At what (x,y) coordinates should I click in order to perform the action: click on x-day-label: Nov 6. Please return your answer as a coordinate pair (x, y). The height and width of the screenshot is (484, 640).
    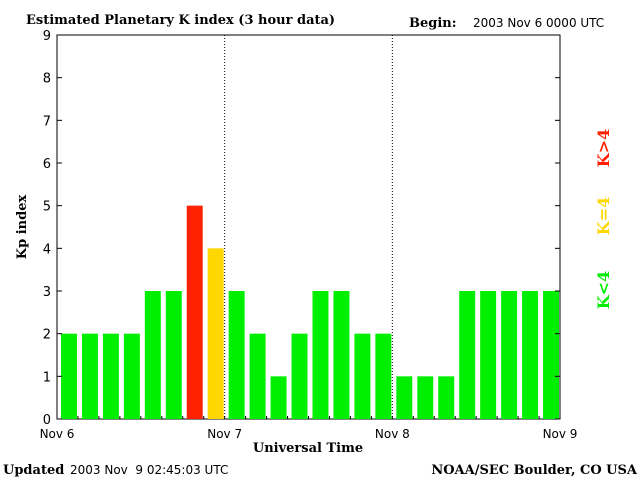
    Looking at the image, I should click on (57, 434).